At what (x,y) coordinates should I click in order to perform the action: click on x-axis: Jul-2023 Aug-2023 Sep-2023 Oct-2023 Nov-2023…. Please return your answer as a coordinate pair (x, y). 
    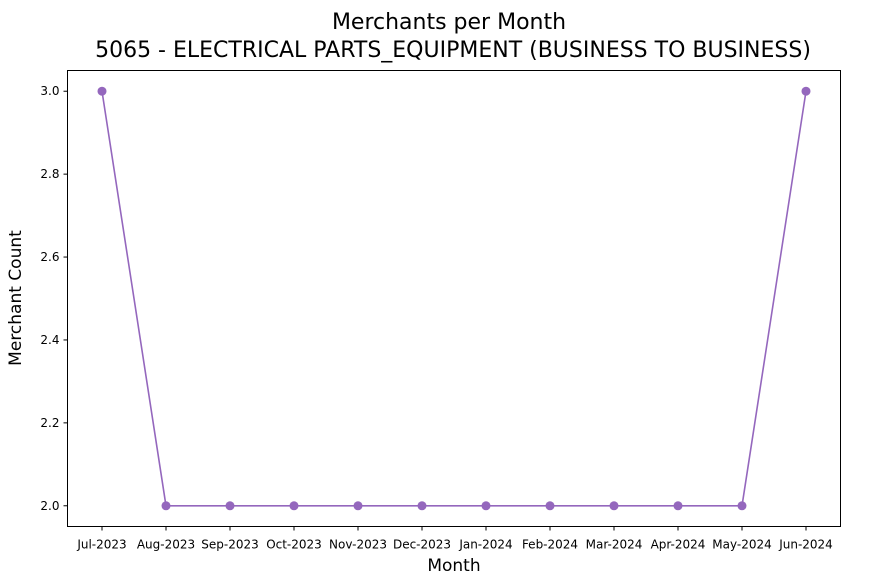
    Looking at the image, I should click on (454, 539).